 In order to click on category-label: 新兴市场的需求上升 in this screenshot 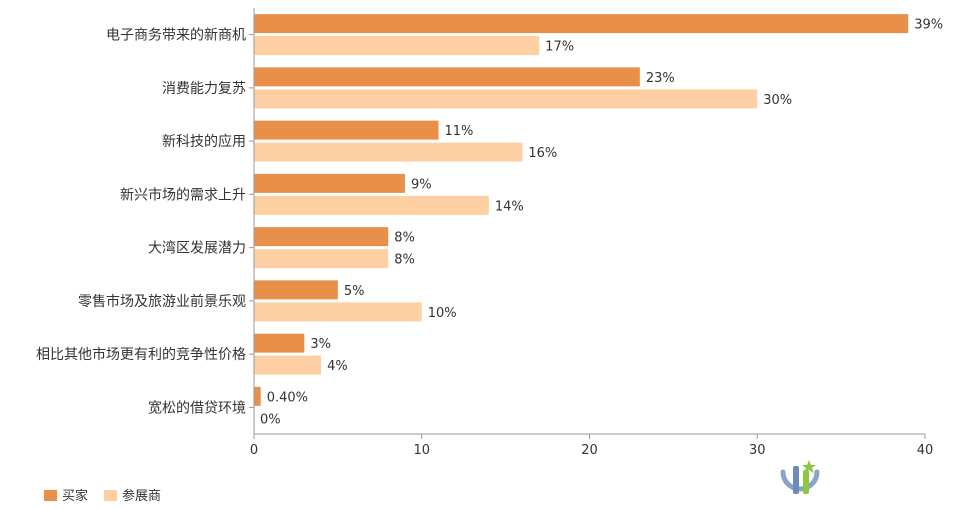, I will do `click(183, 194)`.